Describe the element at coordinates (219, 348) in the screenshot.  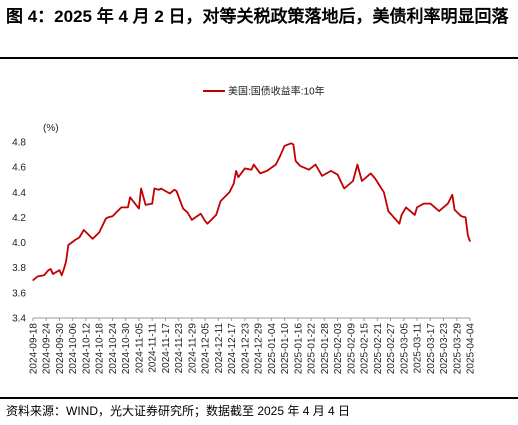
I see `x-tick-label: 2024-12-11` at that location.